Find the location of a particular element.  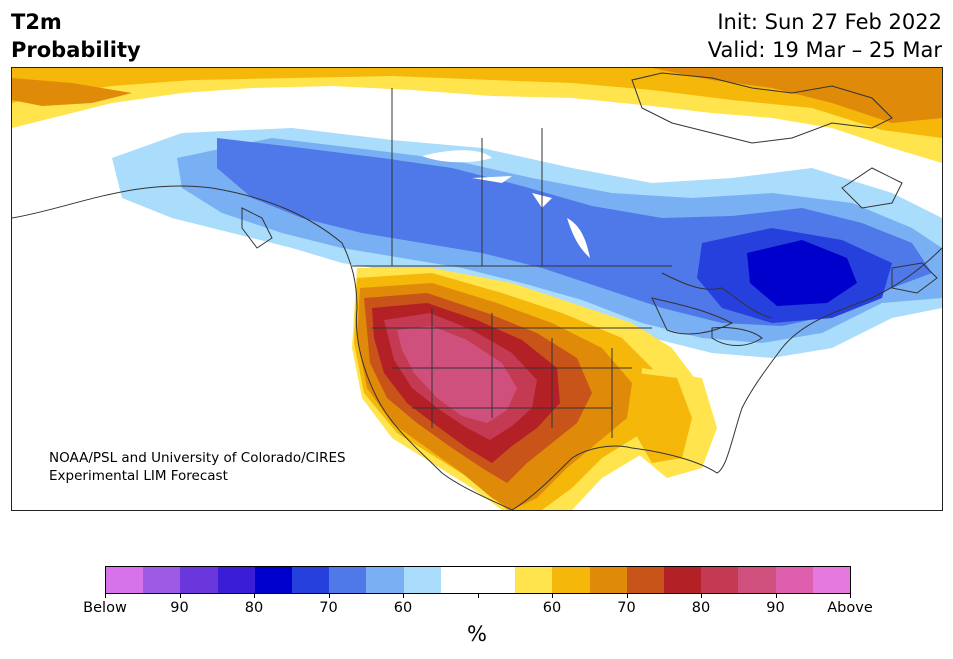

arctic-warm-band-west is located at coordinates (72, 92).